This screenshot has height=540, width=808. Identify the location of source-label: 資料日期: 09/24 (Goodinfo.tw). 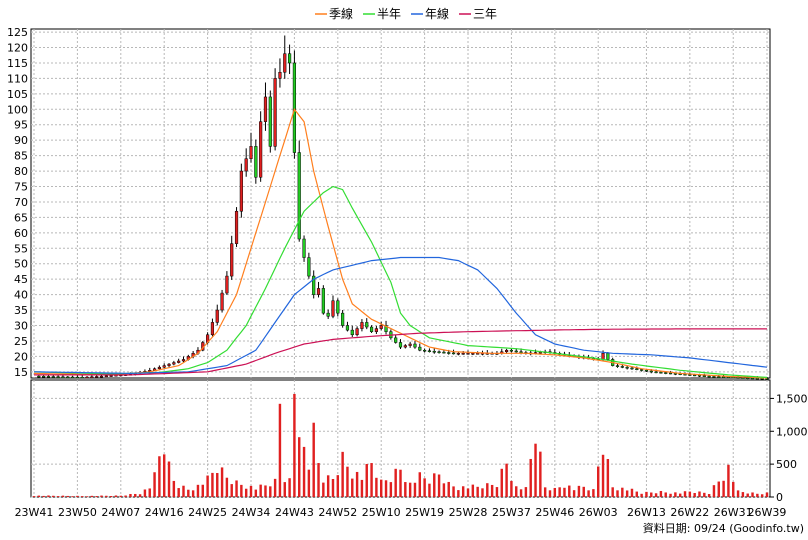
(723, 528).